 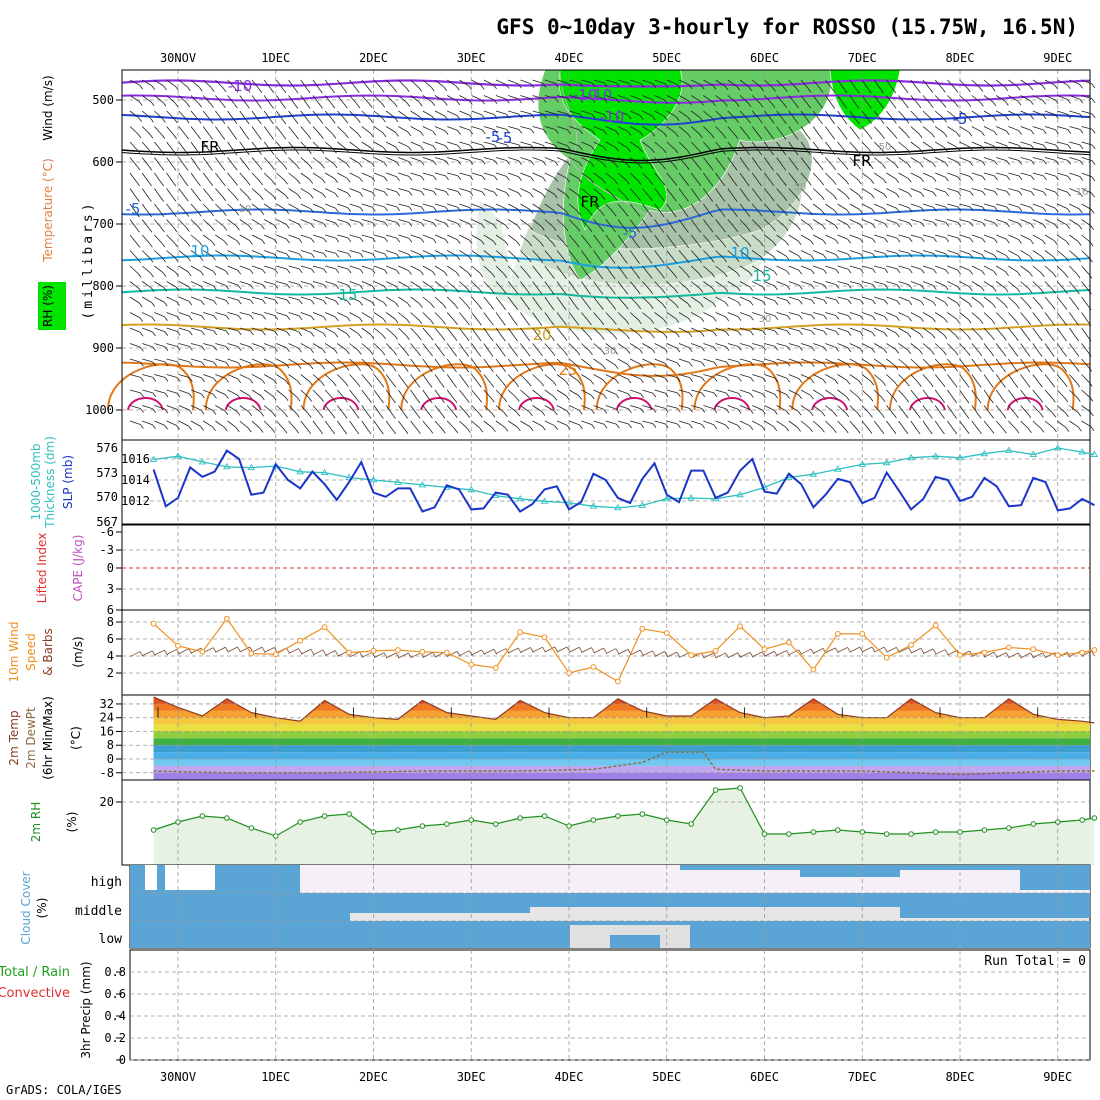 What do you see at coordinates (110, 589) in the screenshot?
I see `ytick-label: 3` at bounding box center [110, 589].